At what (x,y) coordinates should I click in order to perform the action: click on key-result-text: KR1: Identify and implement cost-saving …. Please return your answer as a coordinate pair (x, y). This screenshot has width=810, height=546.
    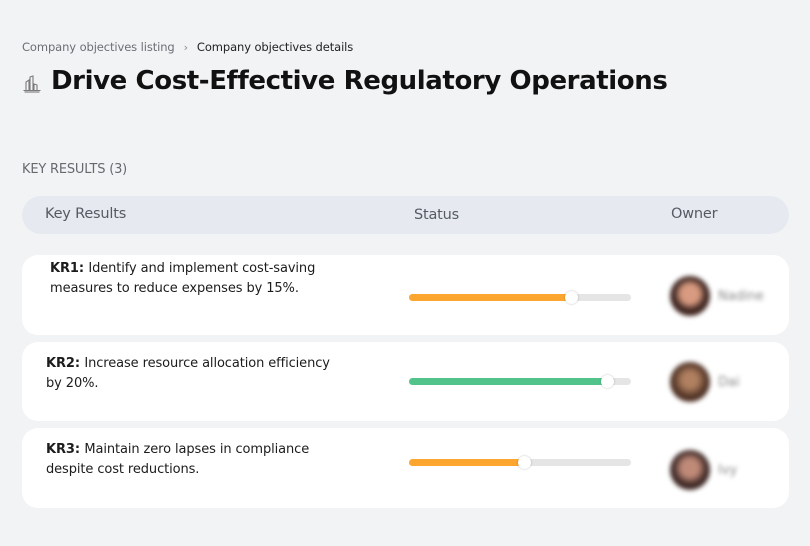
    Looking at the image, I should click on (200, 279).